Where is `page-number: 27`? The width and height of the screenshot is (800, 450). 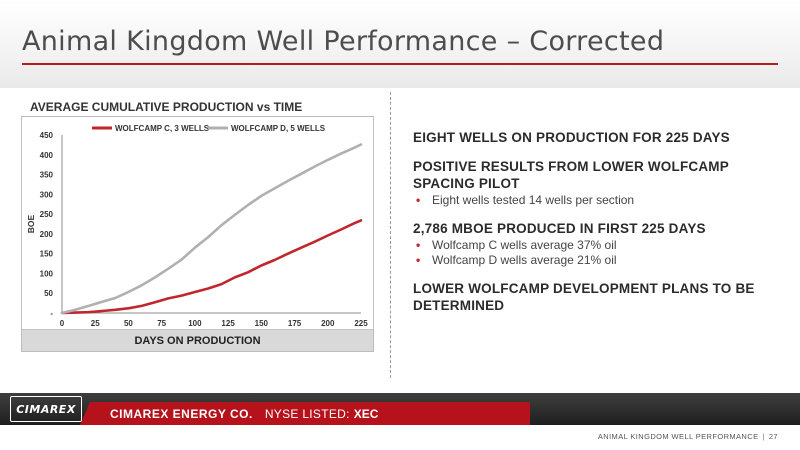
page-number: 27 is located at coordinates (773, 436).